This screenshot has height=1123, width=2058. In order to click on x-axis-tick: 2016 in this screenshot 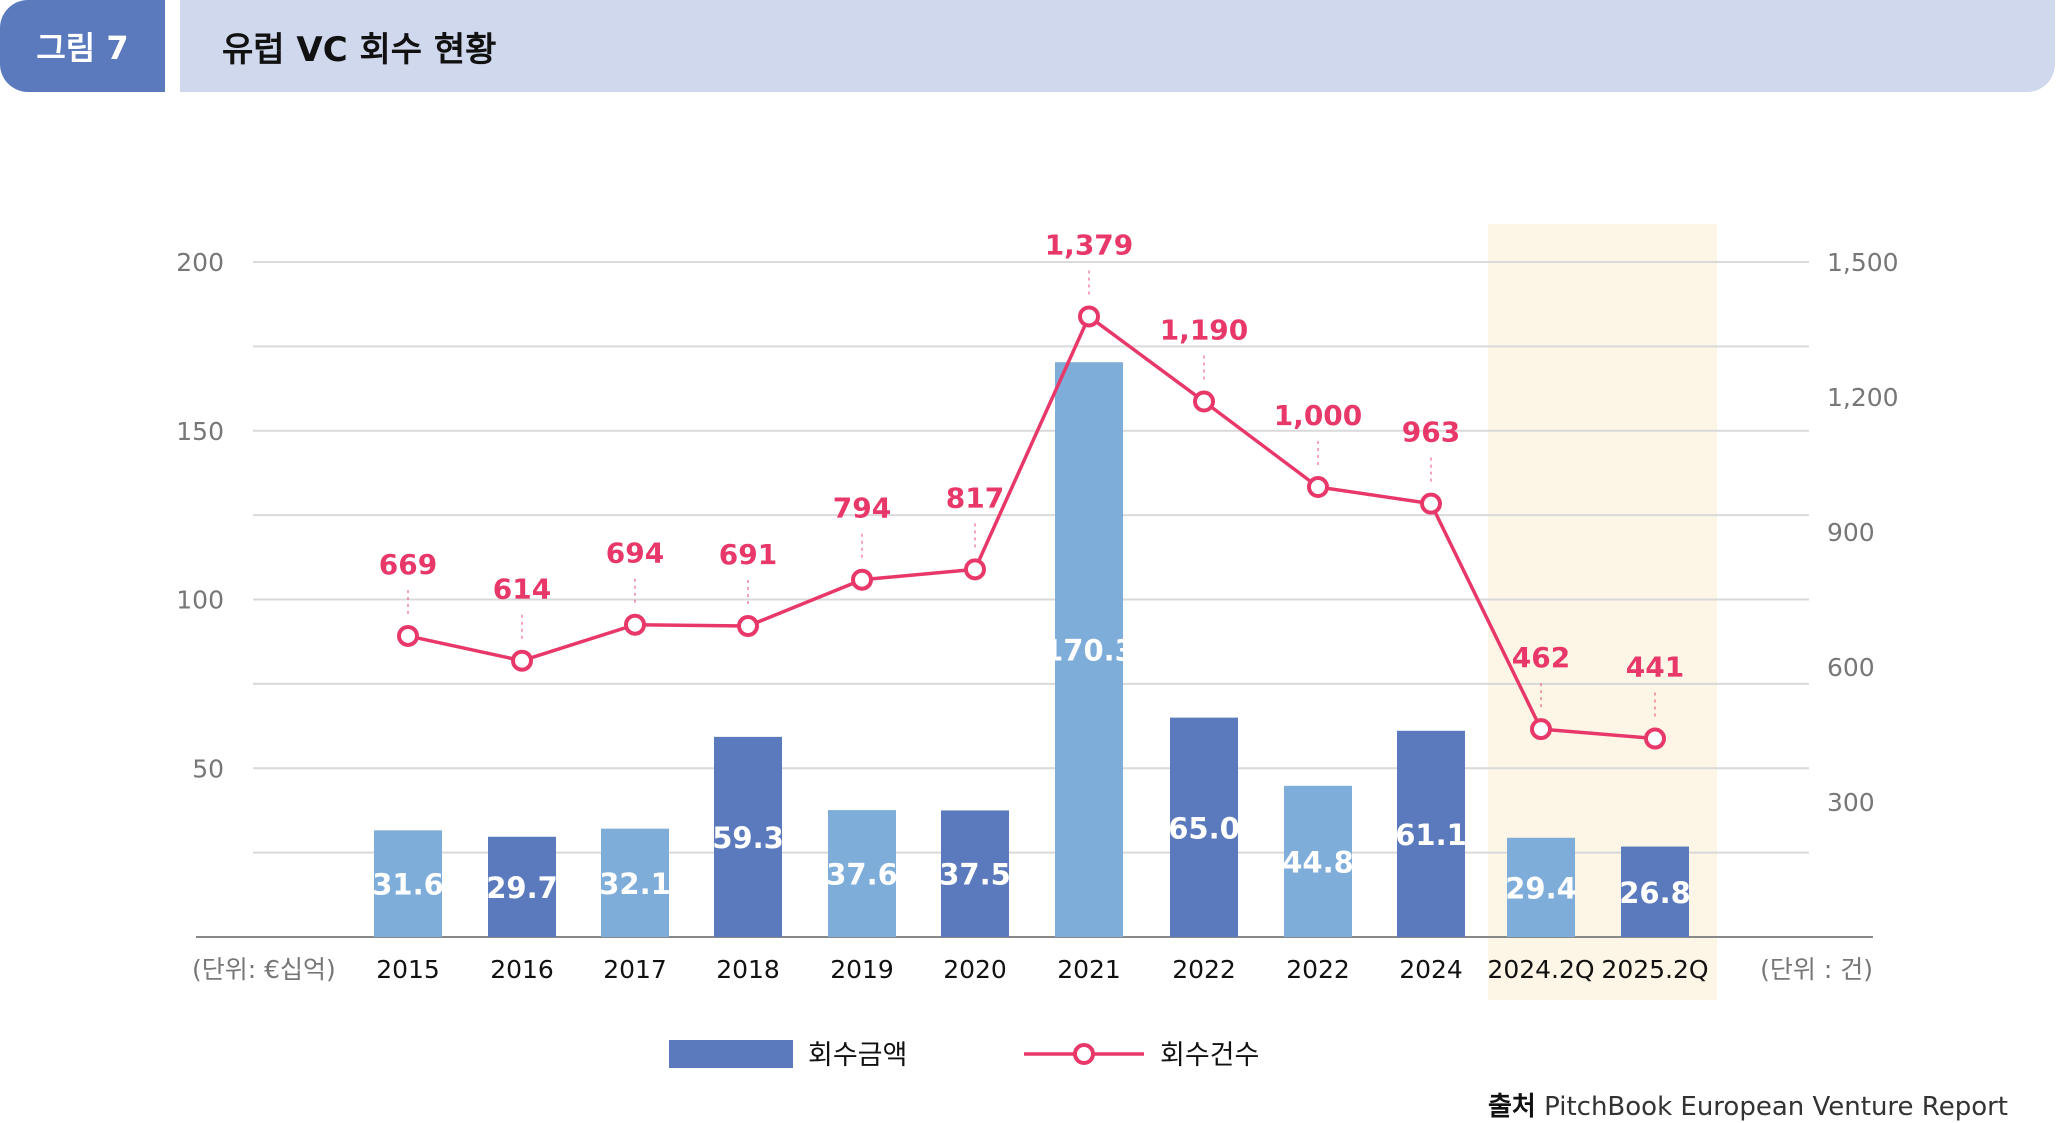, I will do `click(522, 969)`.